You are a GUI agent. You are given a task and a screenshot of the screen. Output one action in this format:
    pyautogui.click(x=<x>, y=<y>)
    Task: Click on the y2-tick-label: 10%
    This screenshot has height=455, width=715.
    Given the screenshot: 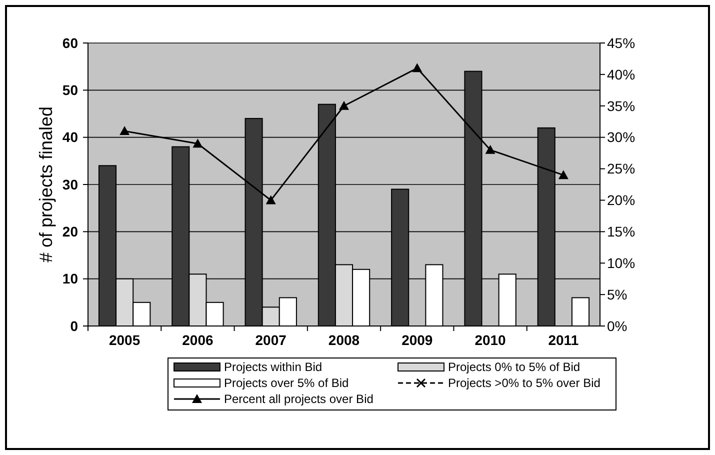 What is the action you would take?
    pyautogui.click(x=621, y=263)
    